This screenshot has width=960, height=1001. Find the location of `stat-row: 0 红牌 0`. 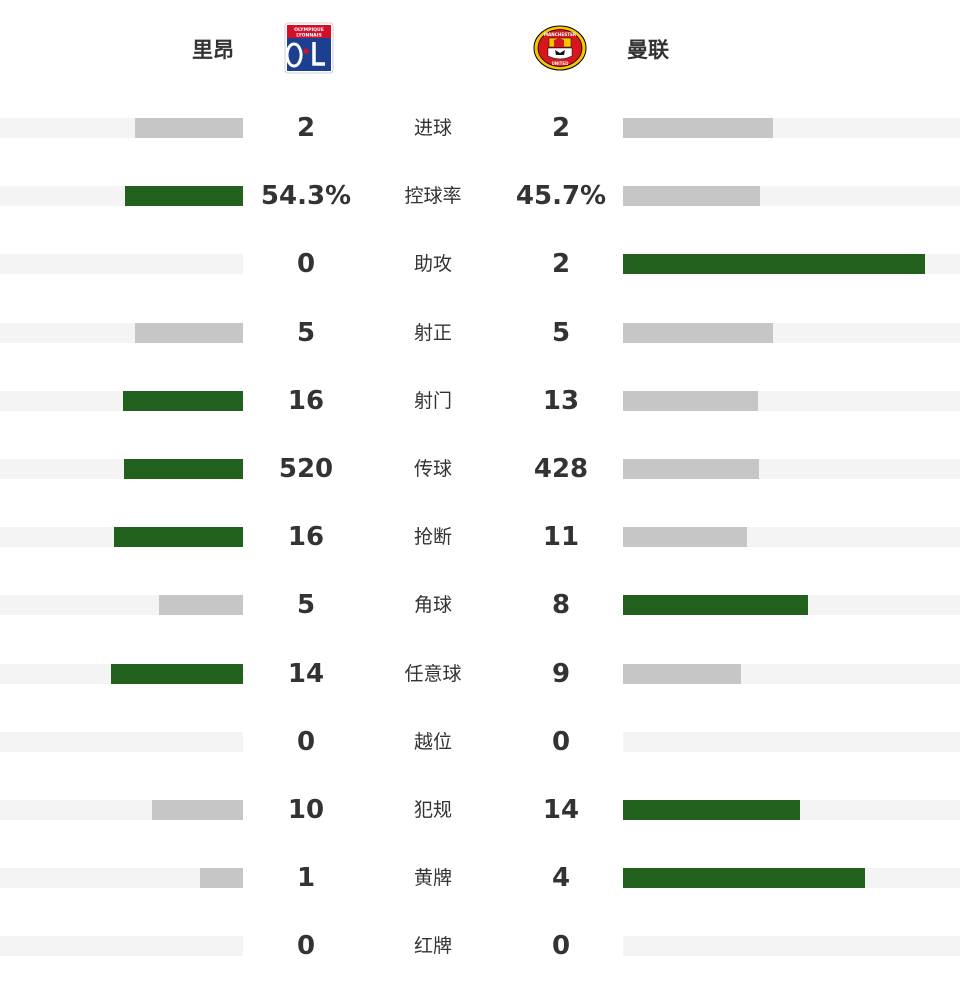

stat-row: 0 红牌 0 is located at coordinates (480, 946).